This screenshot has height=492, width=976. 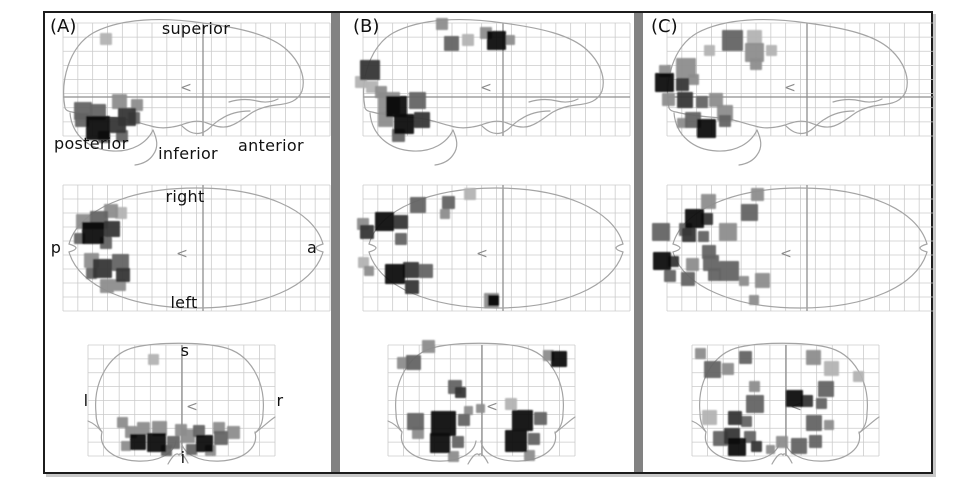 What do you see at coordinates (185, 196) in the screenshot?
I see `label-right: right` at bounding box center [185, 196].